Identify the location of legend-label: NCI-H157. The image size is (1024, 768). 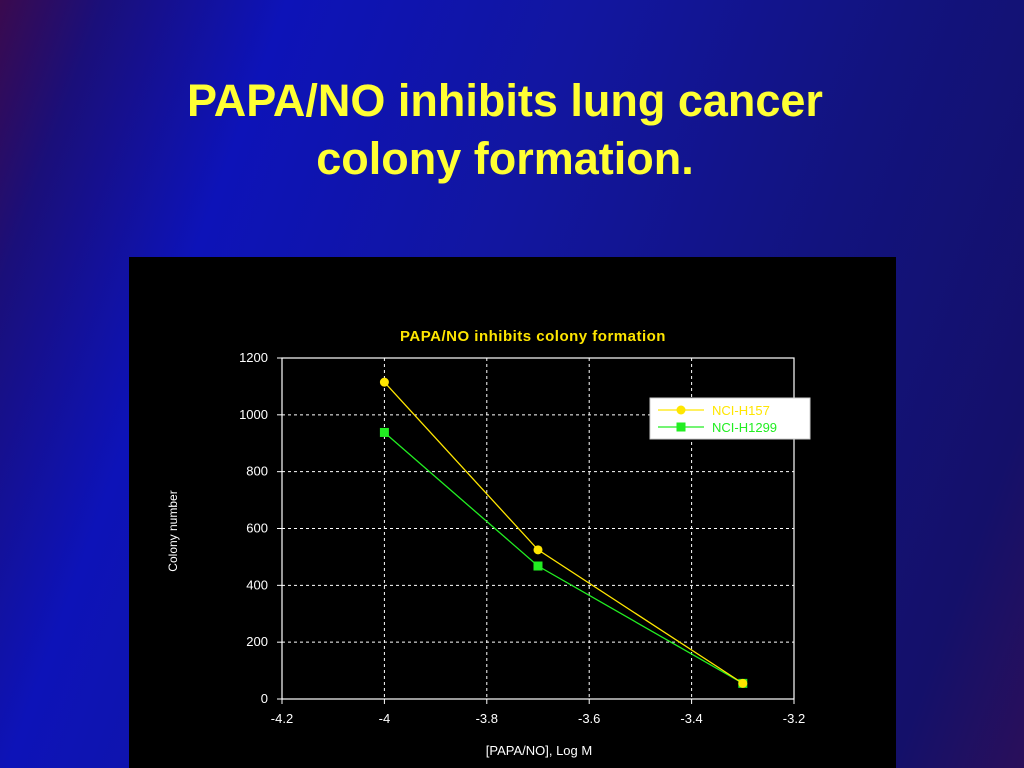
(741, 410).